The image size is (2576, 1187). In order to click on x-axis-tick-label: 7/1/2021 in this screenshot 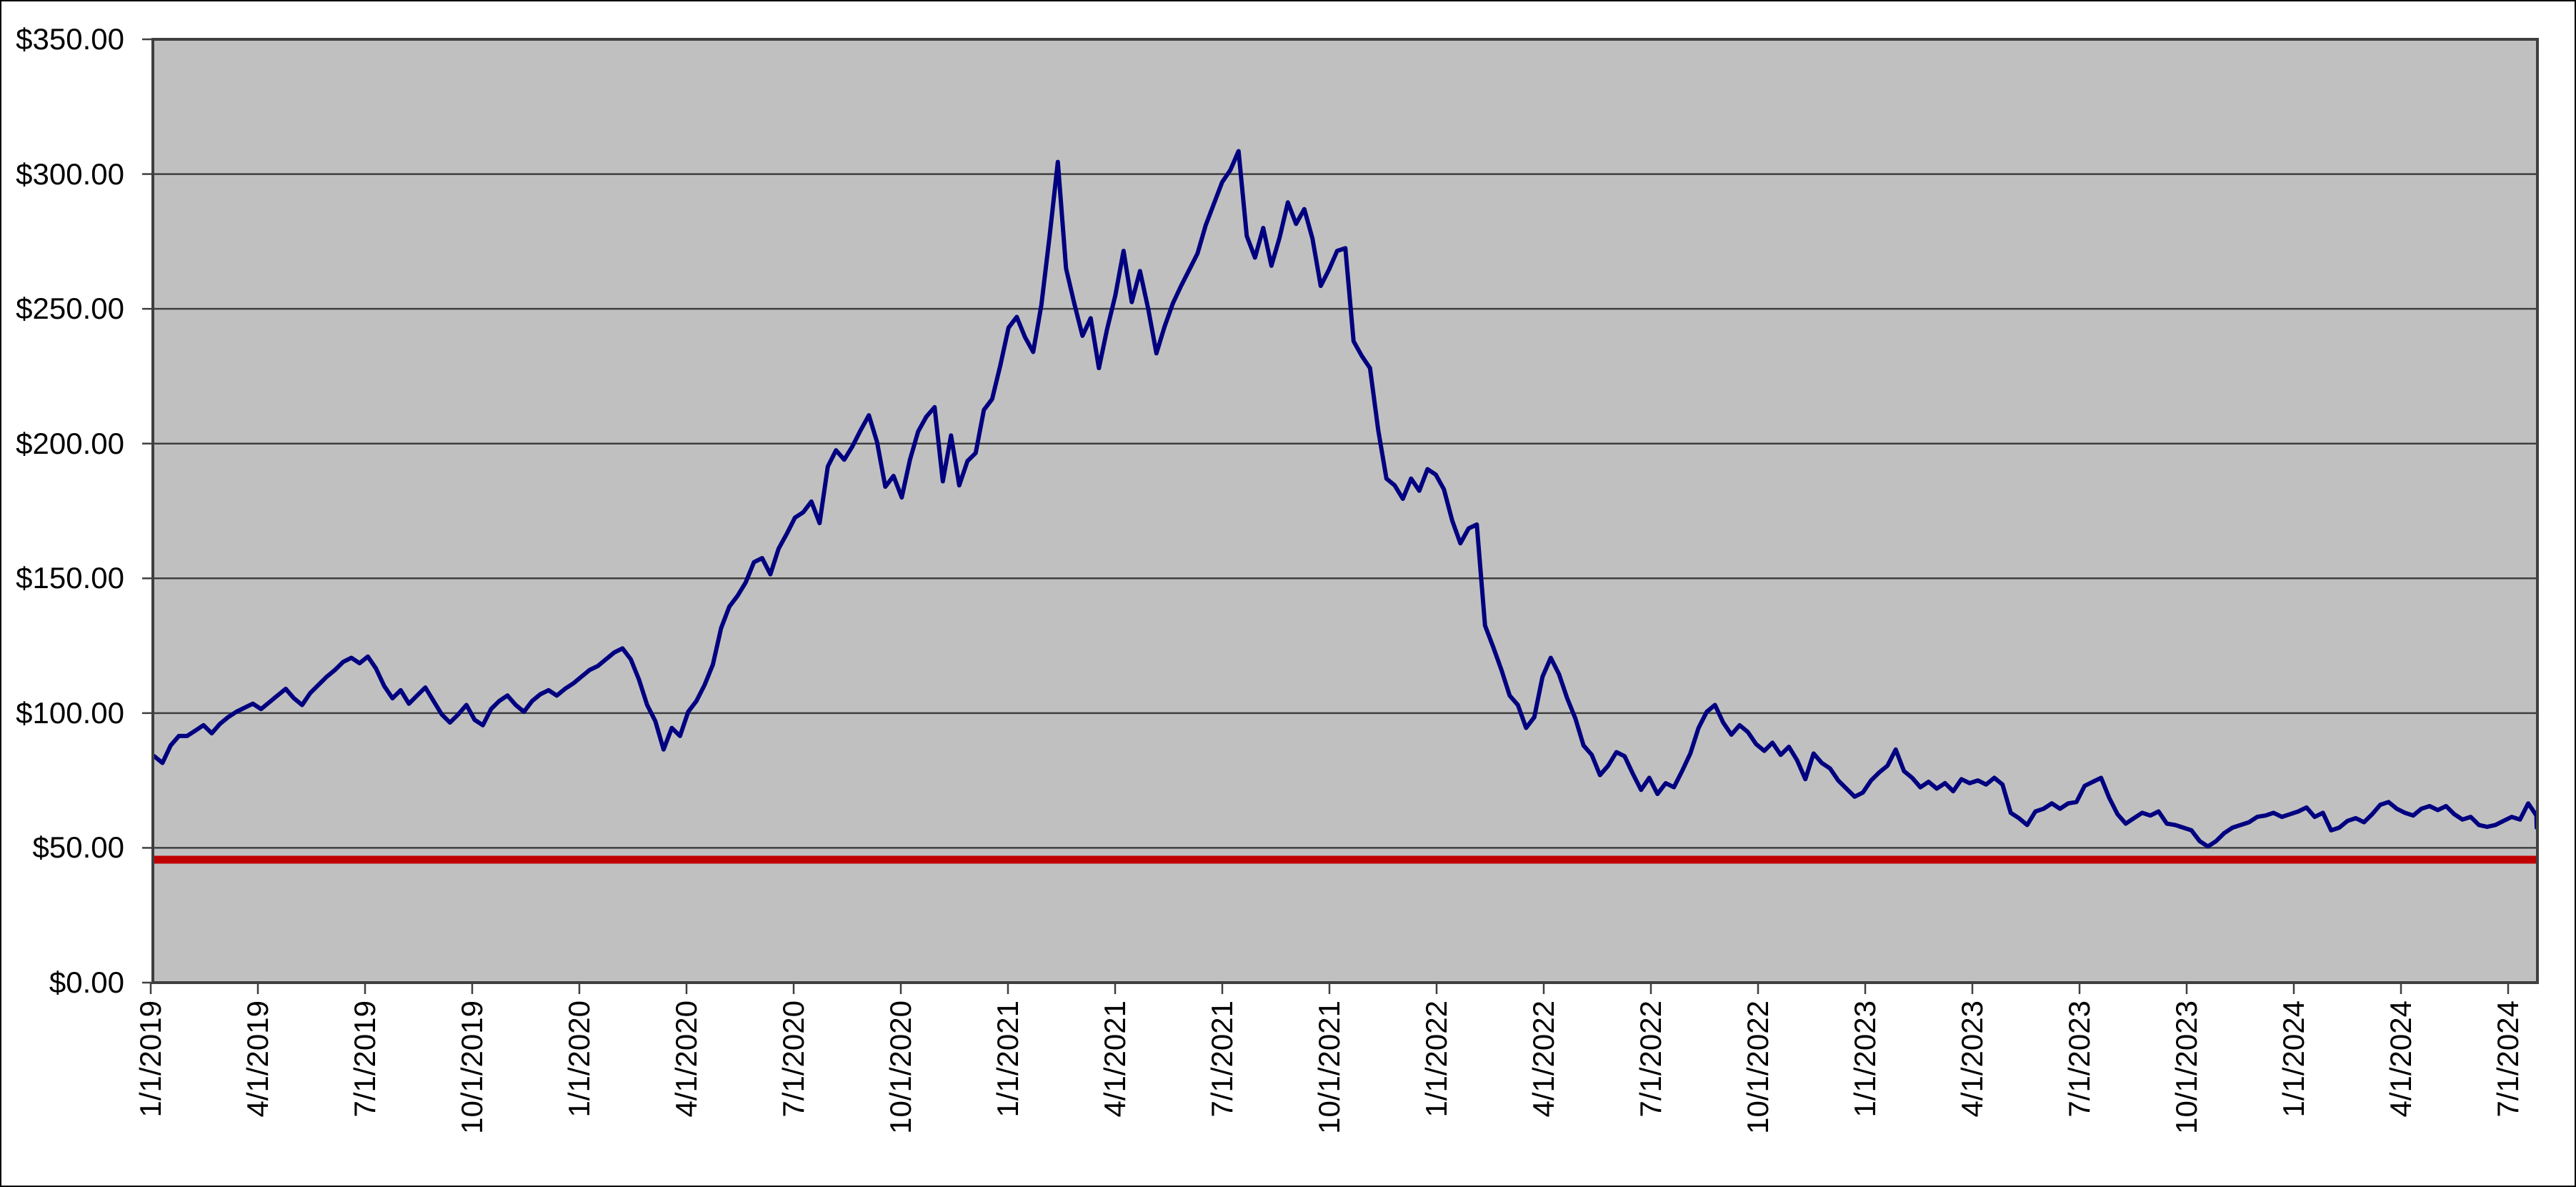, I will do `click(1222, 1059)`.